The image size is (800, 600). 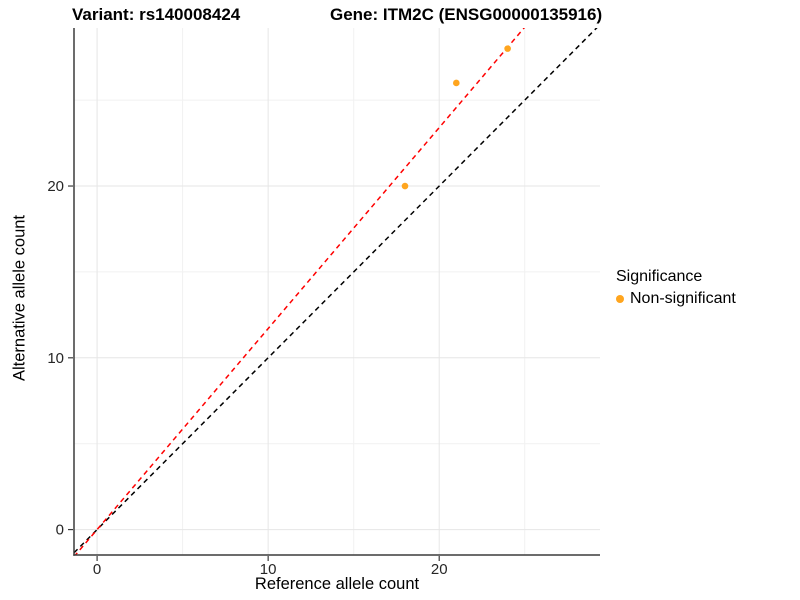 I want to click on legend-item-label: Non-significant, so click(x=683, y=298).